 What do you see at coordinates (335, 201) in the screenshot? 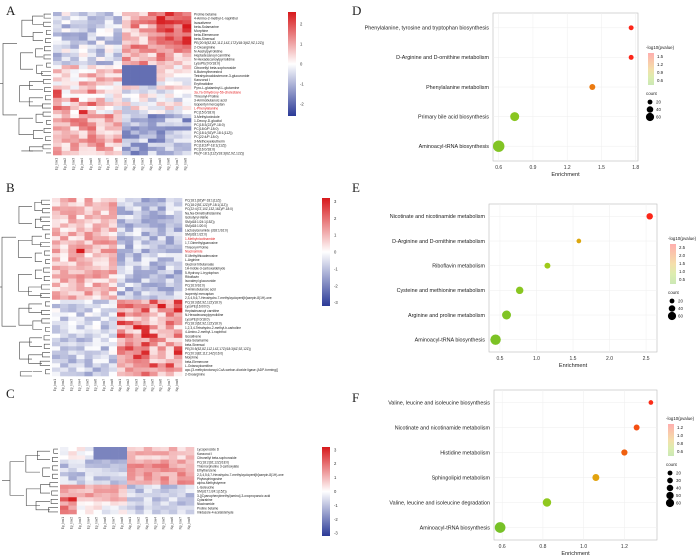
I see `colorbar-tick-label: 3` at bounding box center [335, 201].